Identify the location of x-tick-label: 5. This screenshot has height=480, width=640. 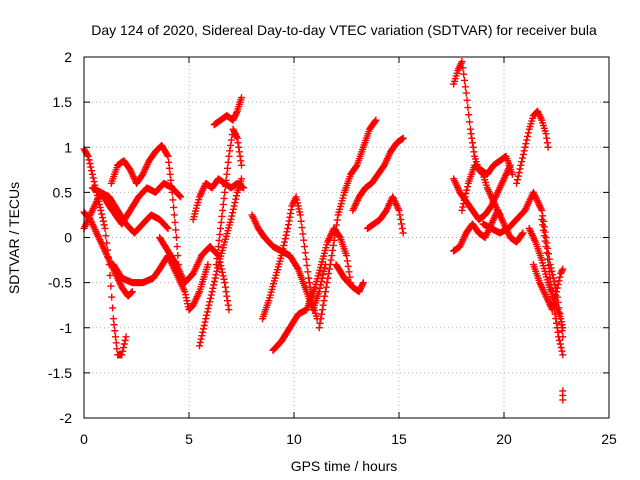
(189, 439).